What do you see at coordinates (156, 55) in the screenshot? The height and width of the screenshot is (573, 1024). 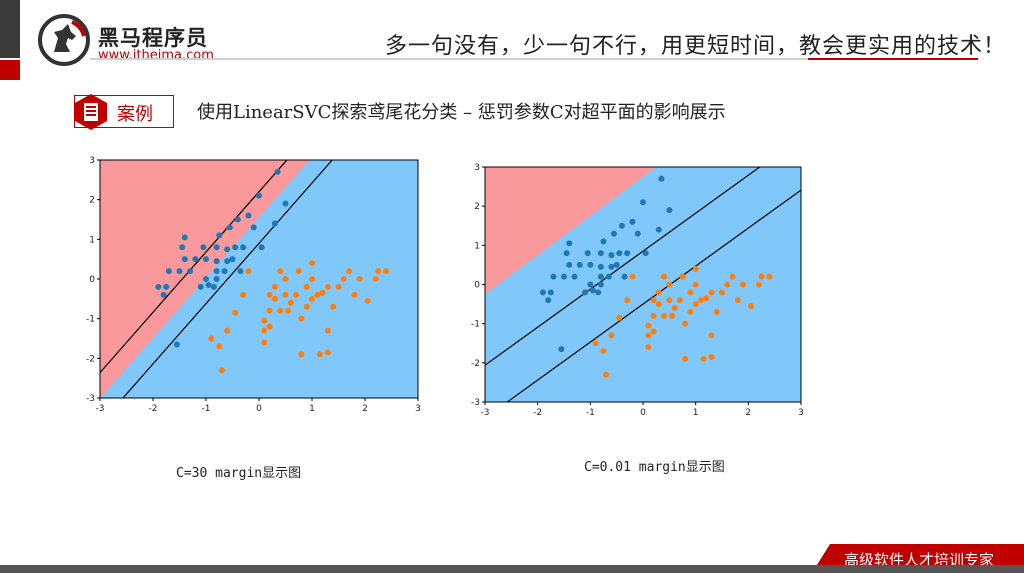 I see `brand-url: www.itheima.com` at bounding box center [156, 55].